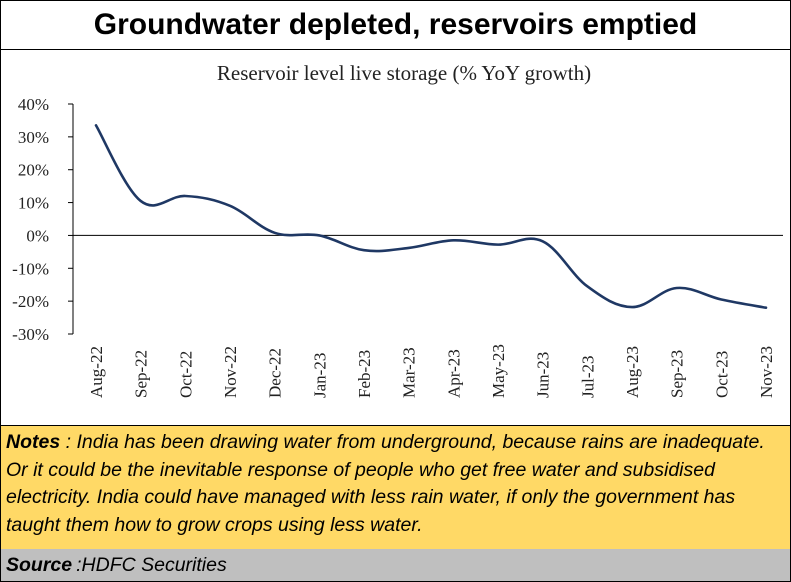  I want to click on x-tick-label: Dec-22, so click(275, 373).